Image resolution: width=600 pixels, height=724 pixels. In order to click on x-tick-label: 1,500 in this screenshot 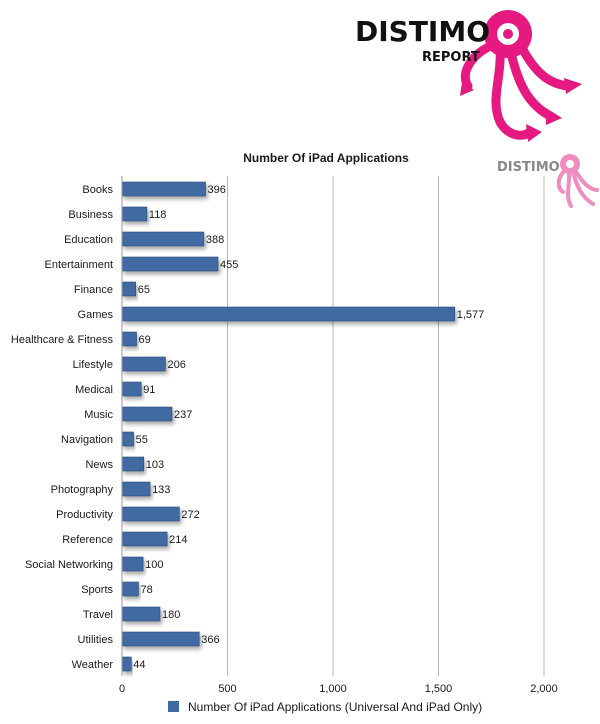, I will do `click(439, 689)`.